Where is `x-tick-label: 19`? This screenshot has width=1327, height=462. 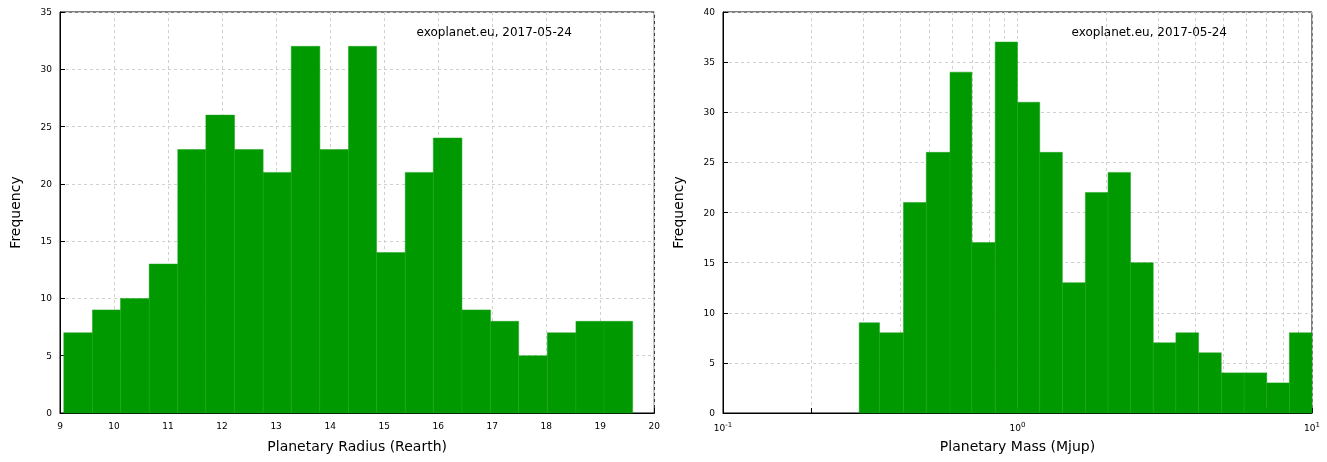 x-tick-label: 19 is located at coordinates (600, 425).